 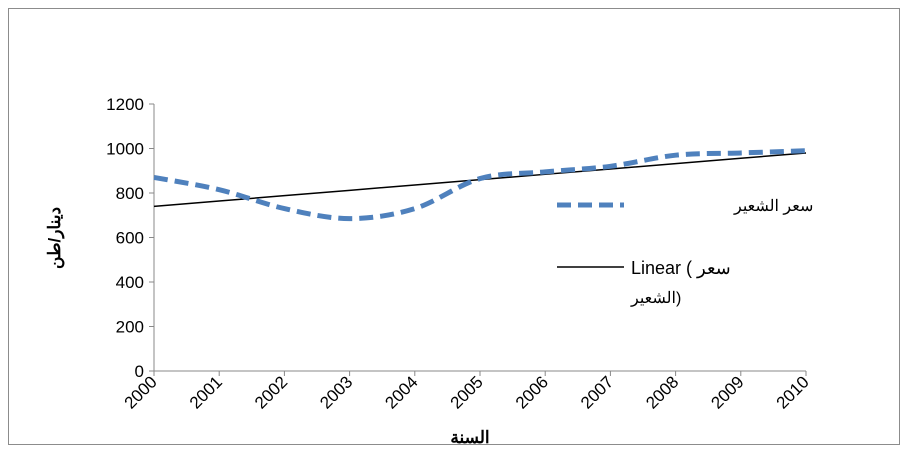 What do you see at coordinates (469, 437) in the screenshot?
I see `x-axis-title: السنة` at bounding box center [469, 437].